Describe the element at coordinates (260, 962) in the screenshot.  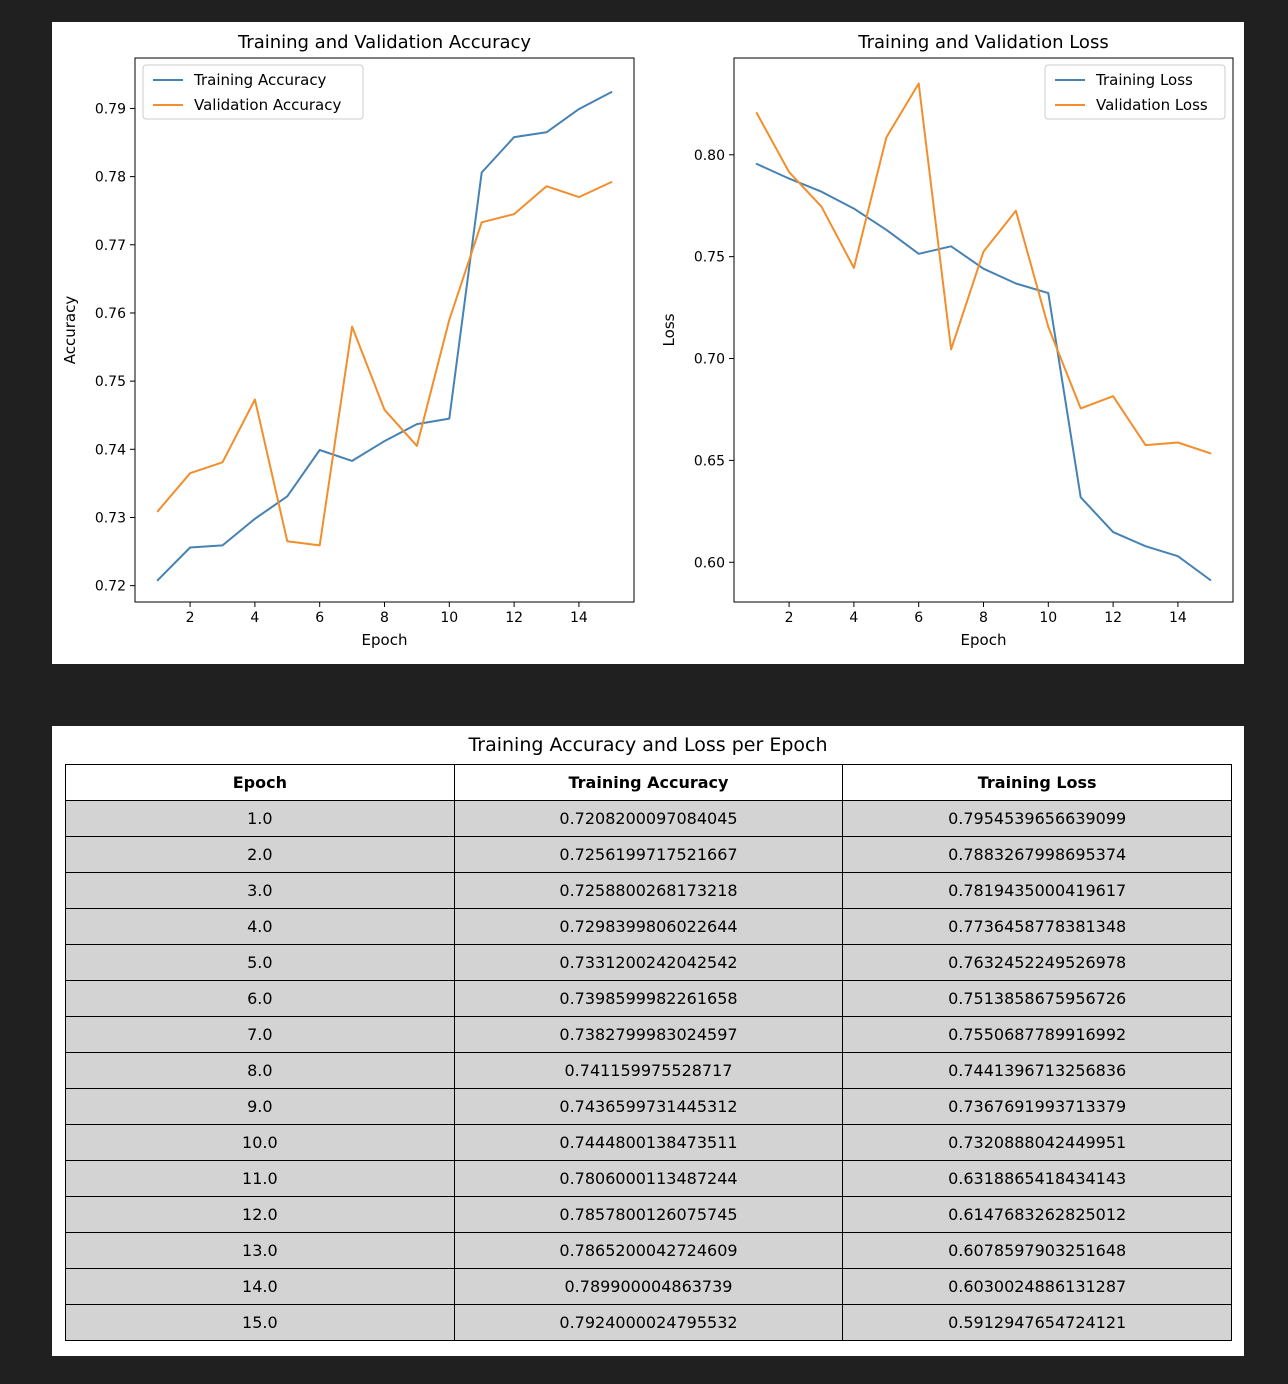
I see `cell-epoch: 5.0` at that location.